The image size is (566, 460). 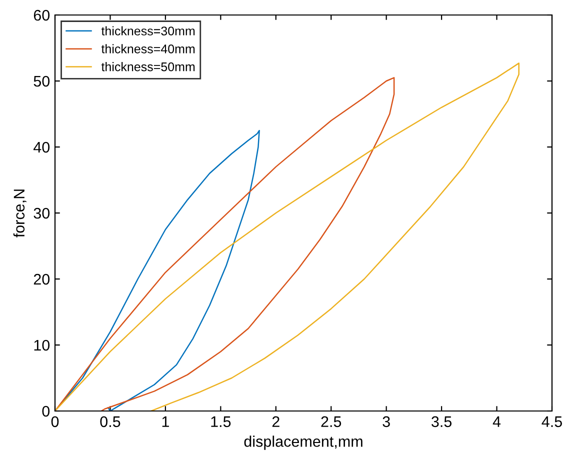 What do you see at coordinates (42, 15) in the screenshot?
I see `y-tick-label: 60` at bounding box center [42, 15].